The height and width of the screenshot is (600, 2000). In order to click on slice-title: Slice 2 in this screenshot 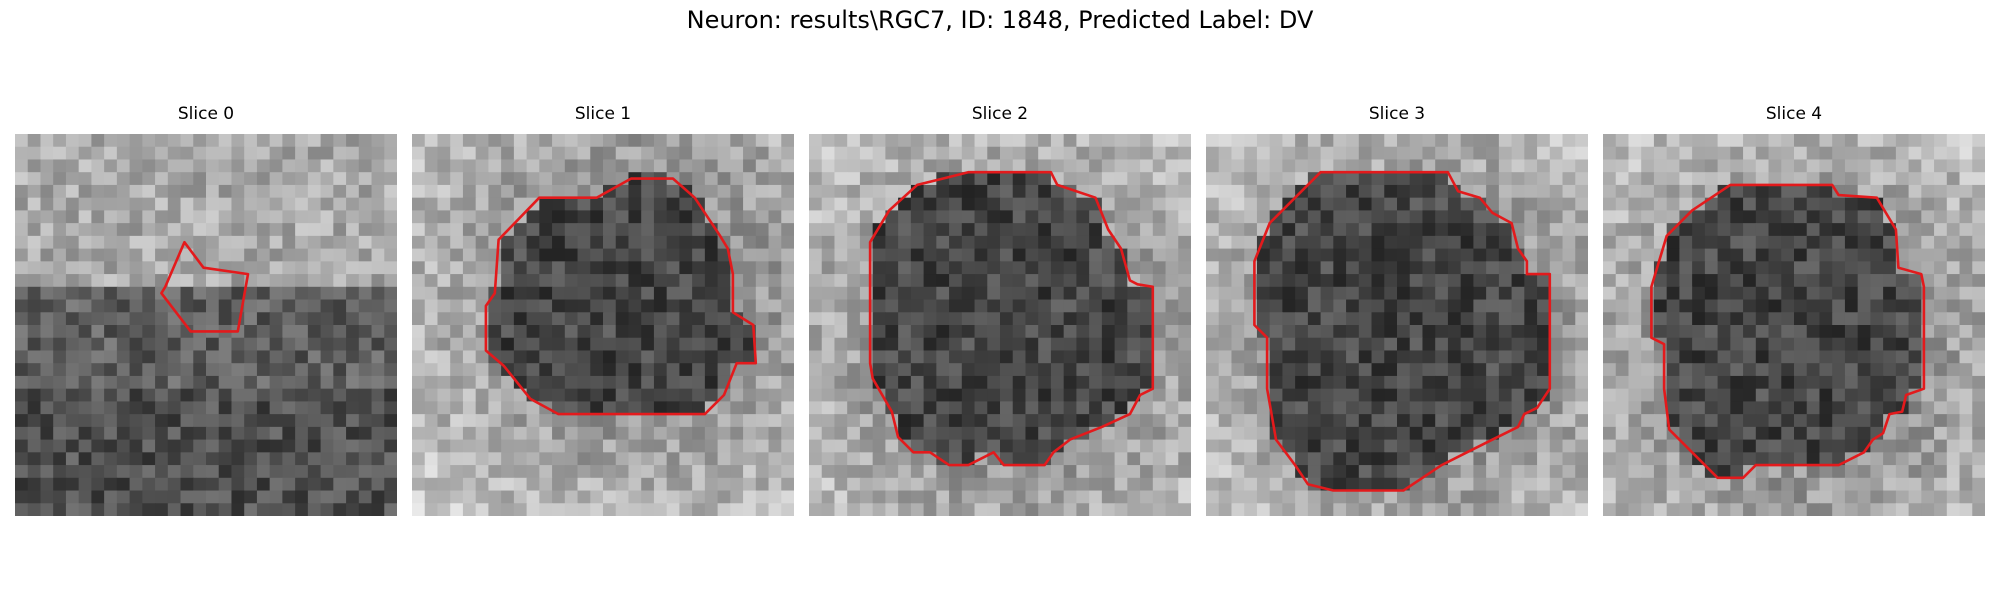, I will do `click(1000, 114)`.